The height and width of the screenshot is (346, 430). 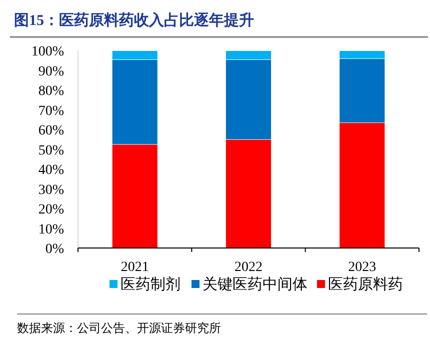 I want to click on y-tick-label: 10%, so click(x=51, y=230).